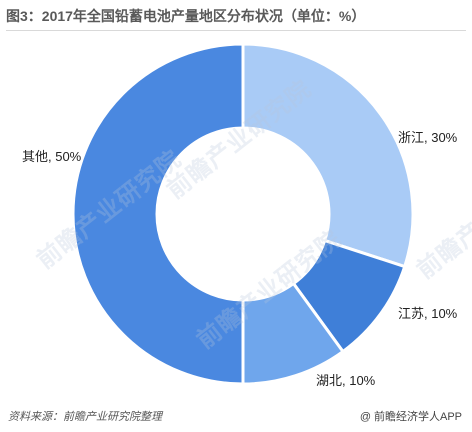  What do you see at coordinates (417, 417) in the screenshot?
I see `brand-name: 前瞻经济学人APP` at bounding box center [417, 417].